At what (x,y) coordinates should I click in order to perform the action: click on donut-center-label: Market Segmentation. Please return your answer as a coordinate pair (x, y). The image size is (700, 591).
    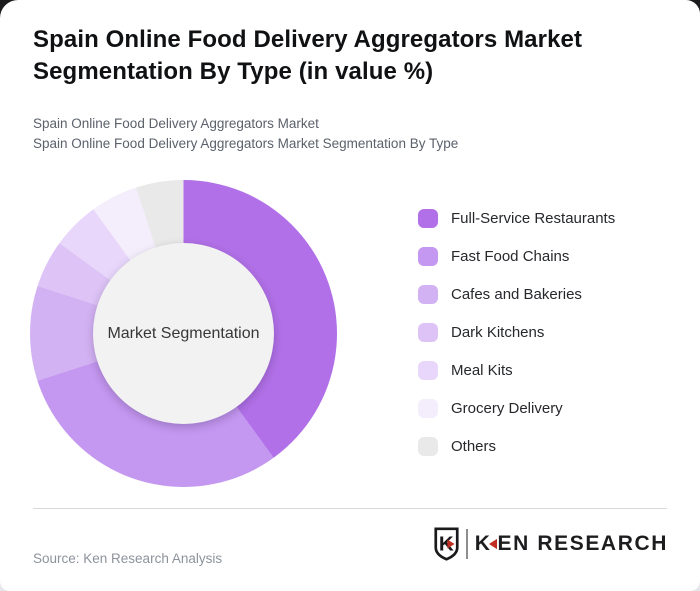
    Looking at the image, I should click on (183, 333).